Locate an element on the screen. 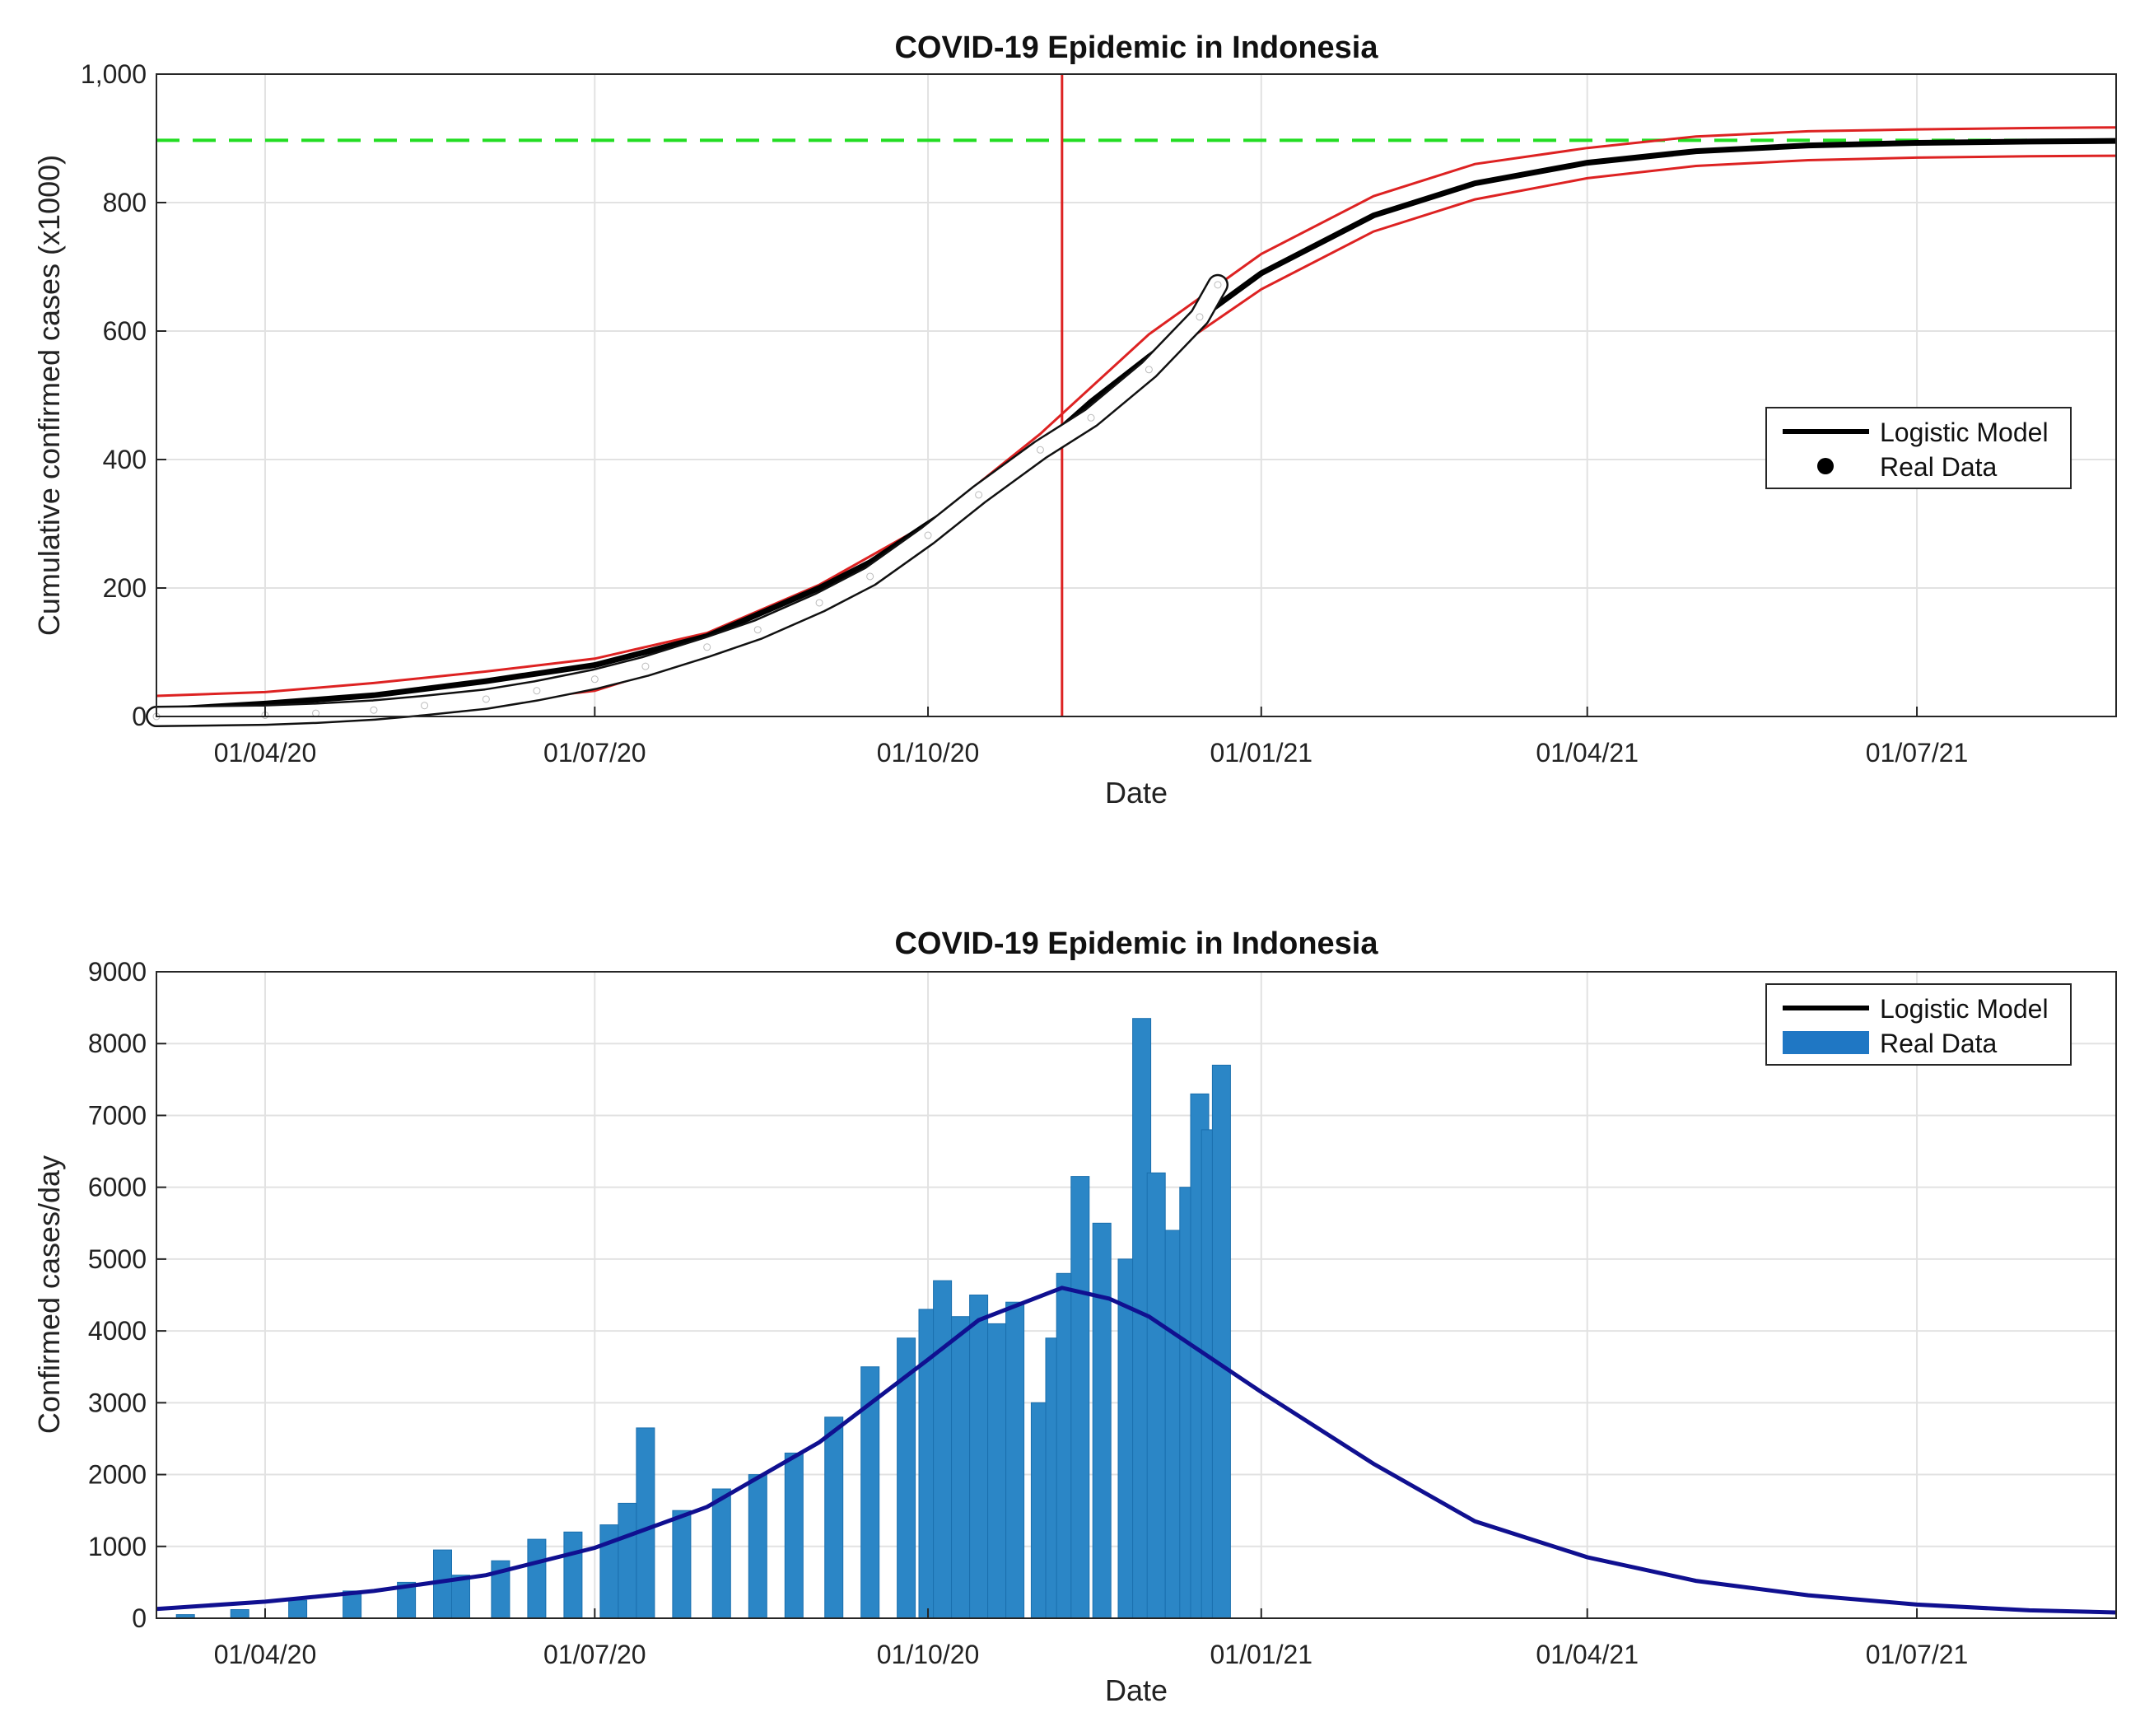  chart2-y-ticks: 0 1000 2000 3000 4000 5000 6000 7000 8000 9000 is located at coordinates (127, 1295).